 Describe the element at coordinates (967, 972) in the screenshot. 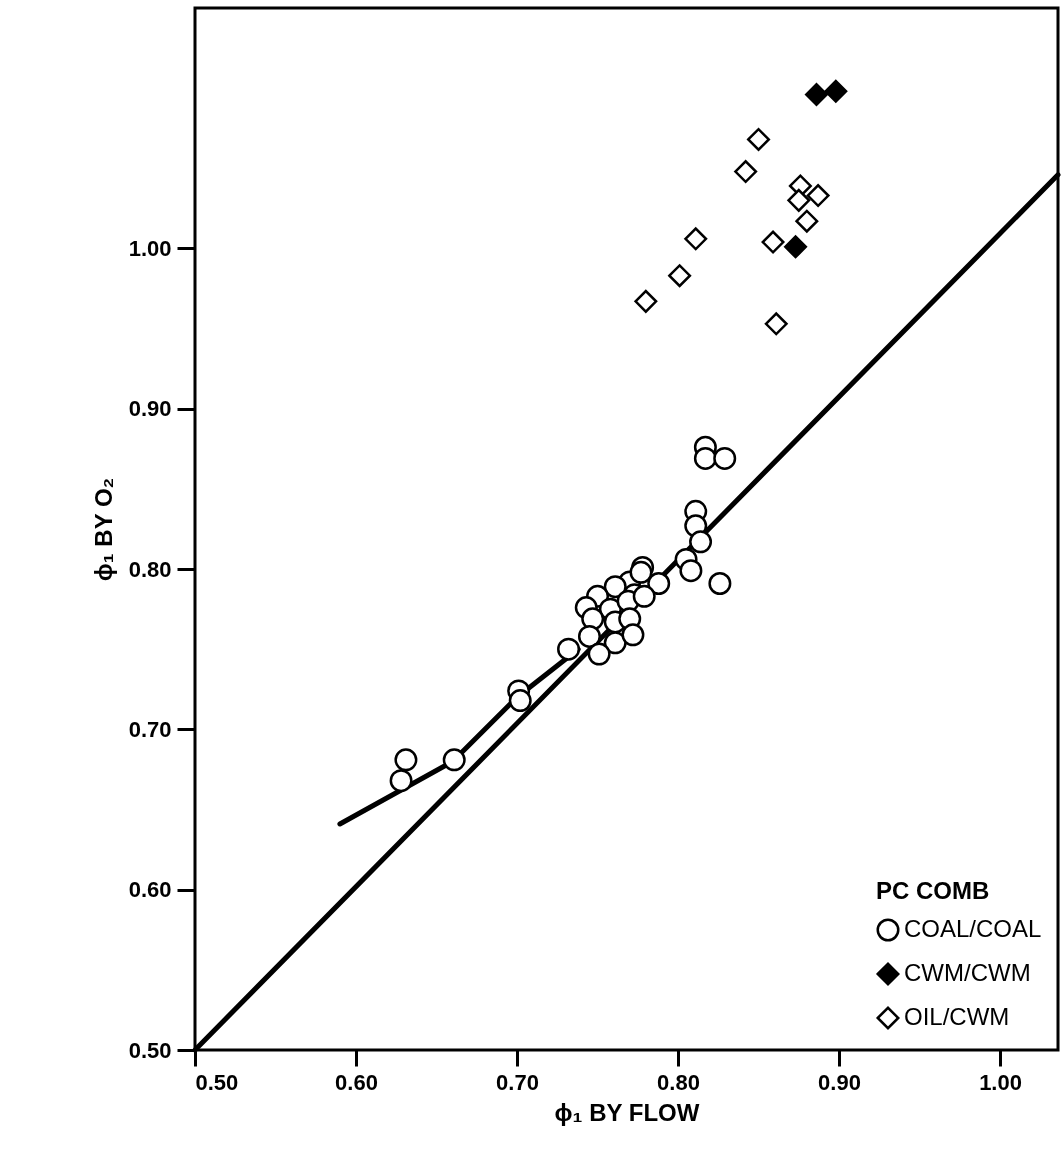

I see `legend-label: CWM/CWM` at that location.